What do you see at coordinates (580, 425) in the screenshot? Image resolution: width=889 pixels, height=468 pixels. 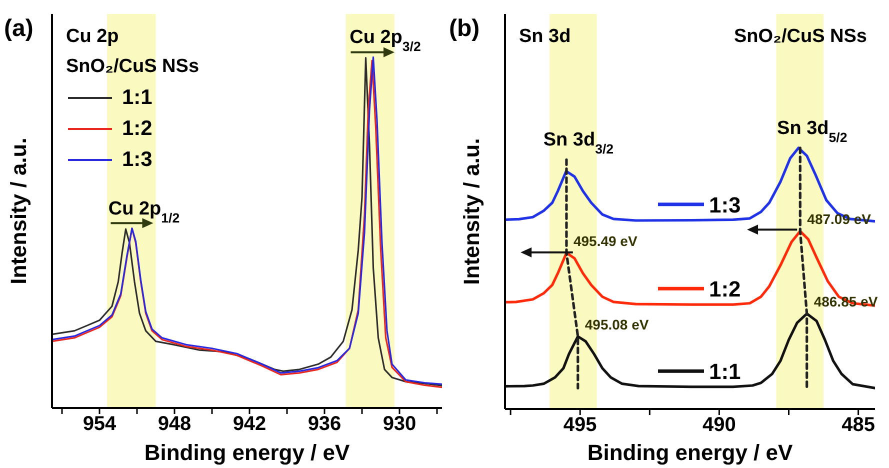 I see `x-tick-label: 495` at bounding box center [580, 425].